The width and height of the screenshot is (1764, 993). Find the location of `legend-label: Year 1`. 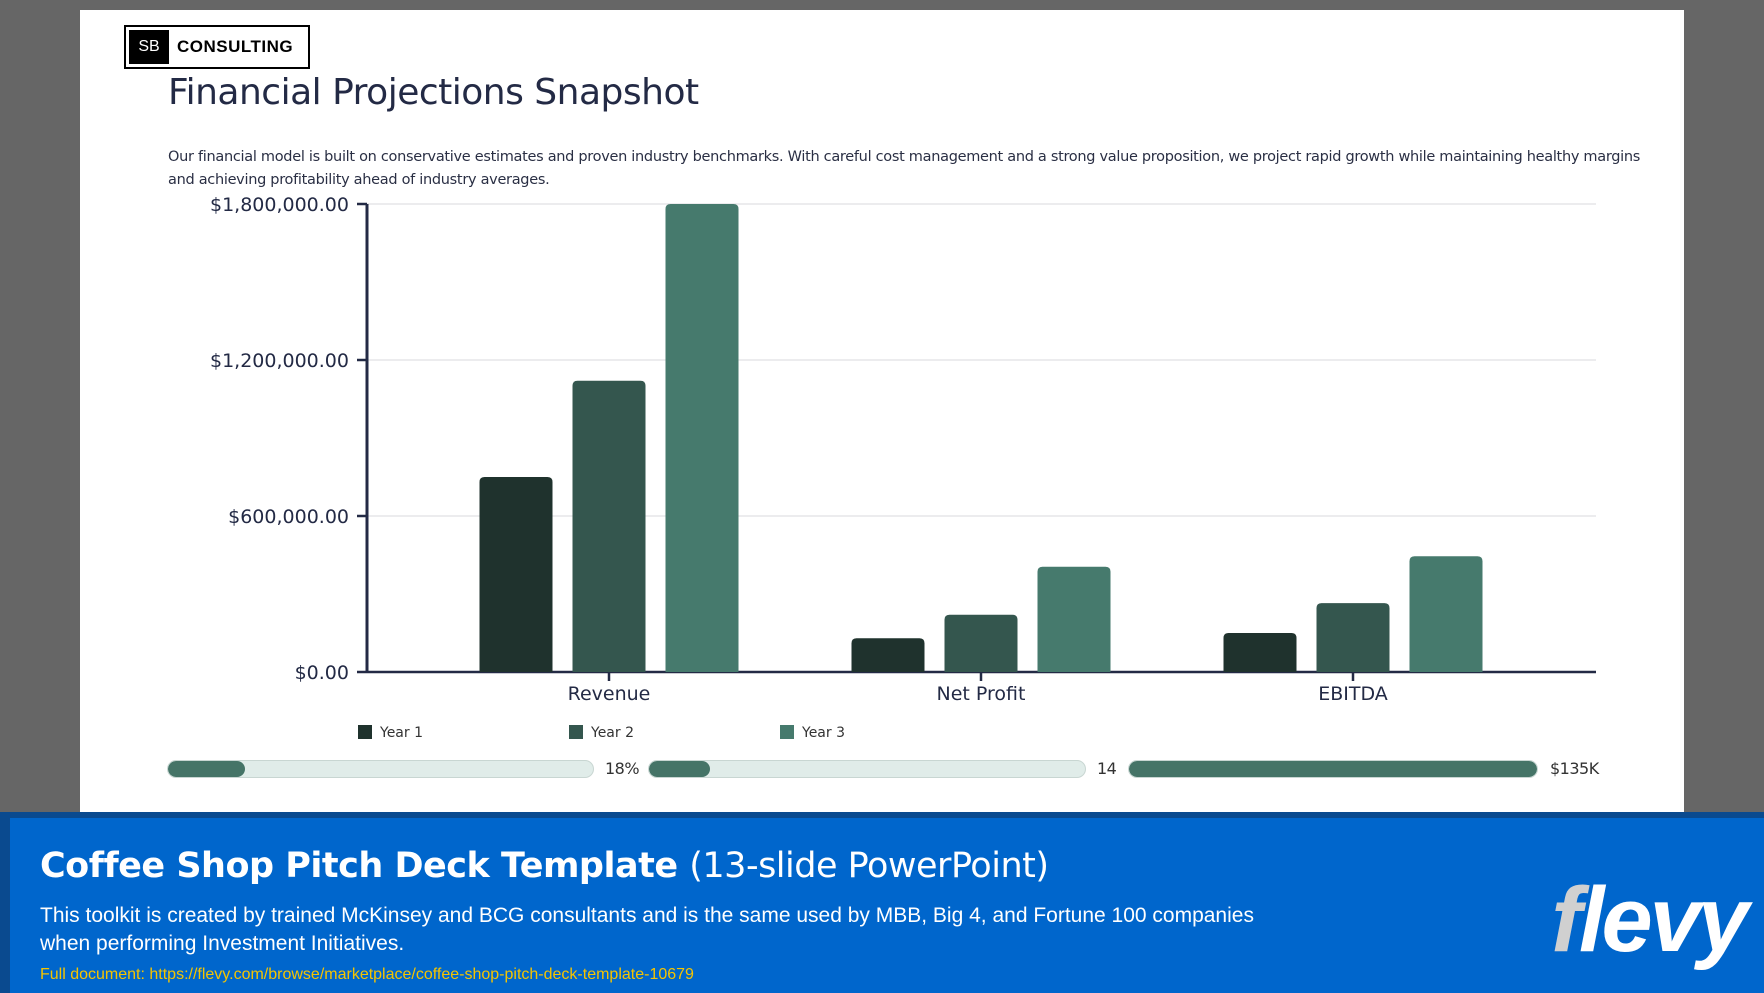

legend-label: Year 1 is located at coordinates (401, 733).